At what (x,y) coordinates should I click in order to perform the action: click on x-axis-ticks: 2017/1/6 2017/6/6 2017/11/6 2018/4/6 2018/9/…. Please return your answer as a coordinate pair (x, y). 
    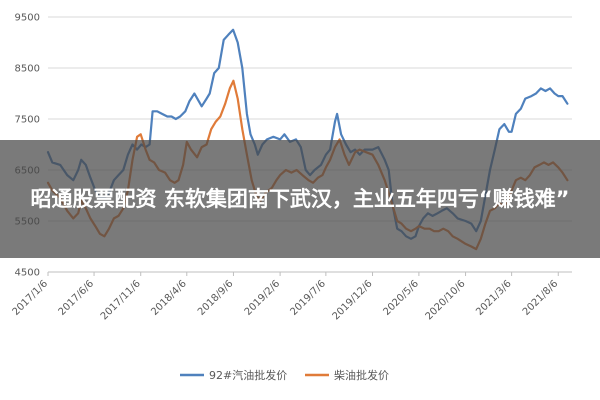
    Looking at the image, I should click on (286, 297).